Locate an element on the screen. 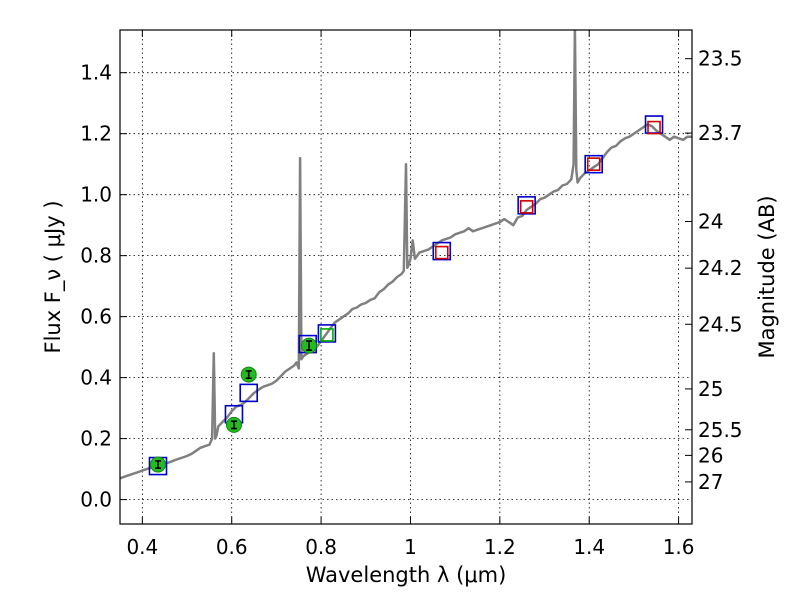  right-tick-label: 24 is located at coordinates (710, 222).